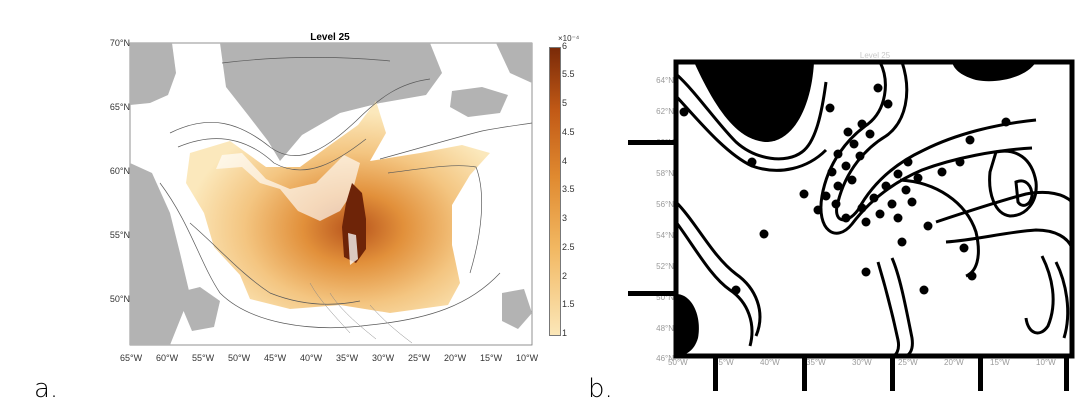 This screenshot has height=405, width=1083. What do you see at coordinates (665, 358) in the screenshot?
I see `lat-tick: 46°N` at bounding box center [665, 358].